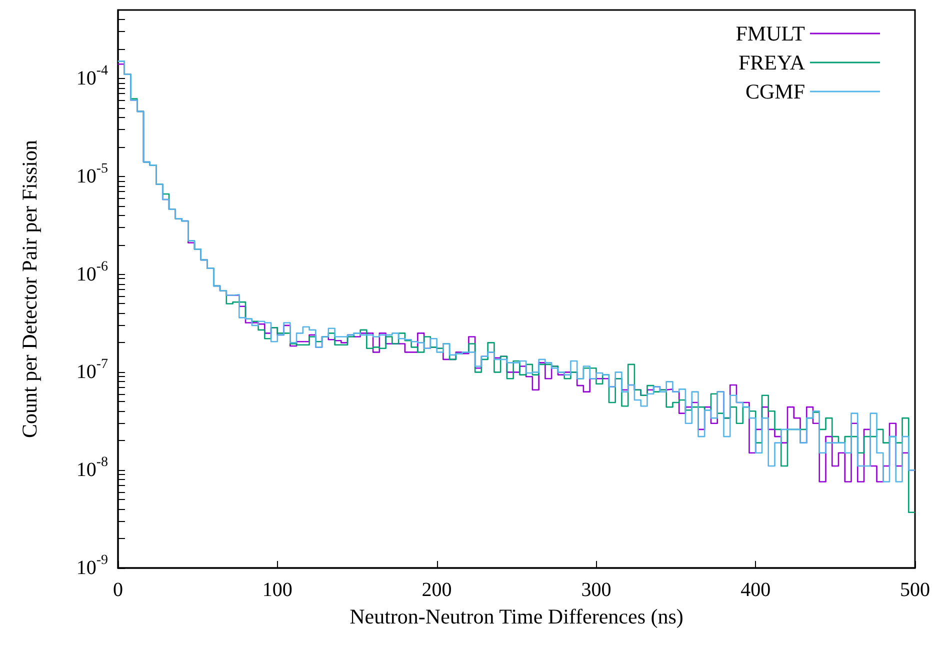  What do you see at coordinates (277, 590) in the screenshot?
I see `x-tick-label: 100` at bounding box center [277, 590].